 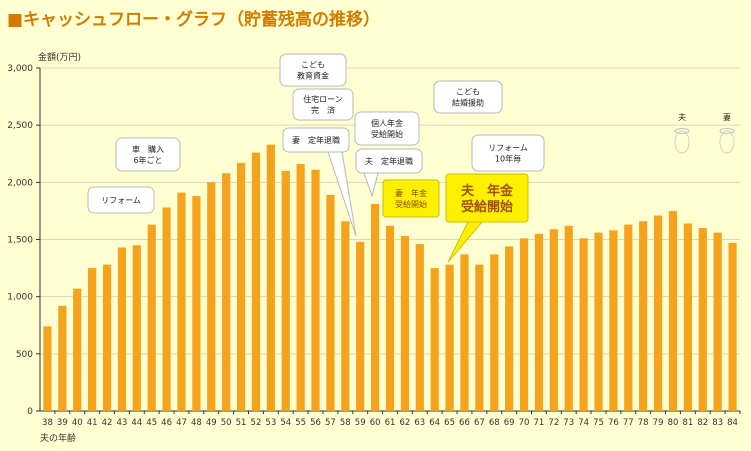 I want to click on x-tick-label: 81, so click(x=687, y=423).